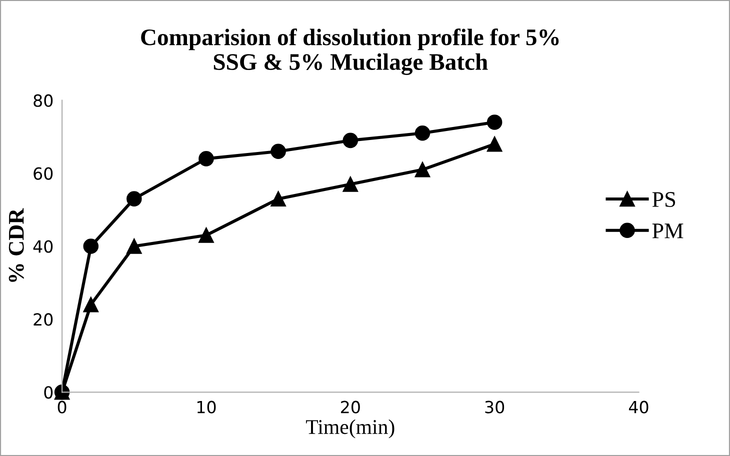 This screenshot has width=730, height=456. Describe the element at coordinates (664, 199) in the screenshot. I see `legend-label: PS` at that location.